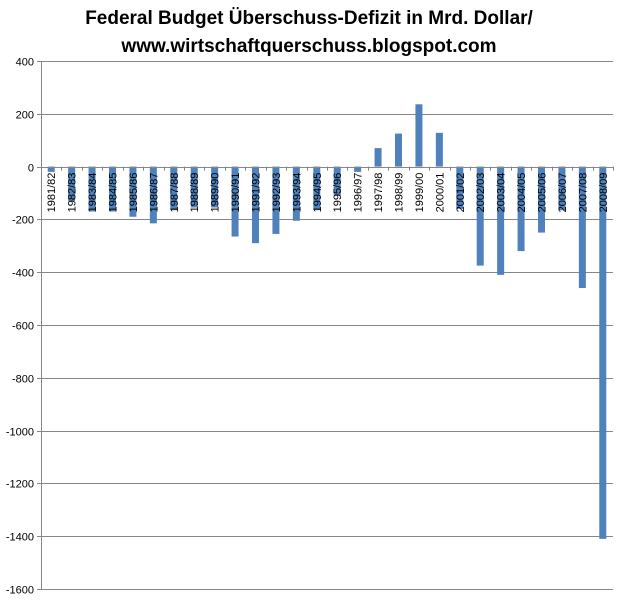 This screenshot has width=618, height=602. I want to click on x-tick-label: 2004/05, so click(522, 193).